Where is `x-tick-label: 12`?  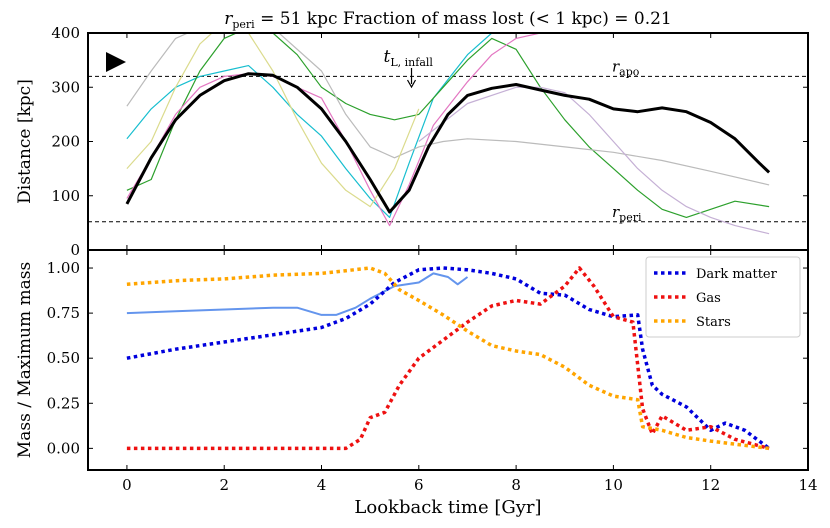 x-tick-label: 12 is located at coordinates (710, 485).